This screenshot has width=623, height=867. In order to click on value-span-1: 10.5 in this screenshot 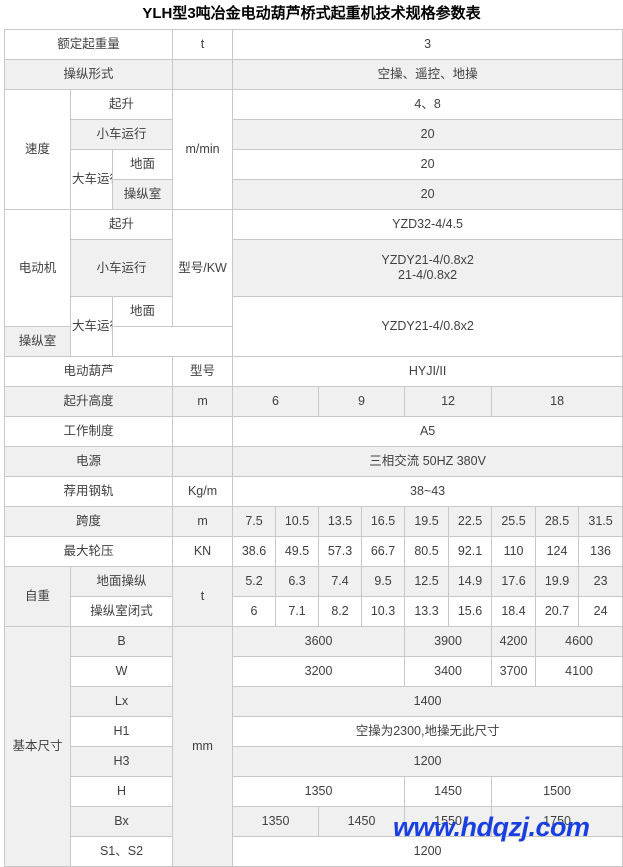, I will do `click(297, 521)`.